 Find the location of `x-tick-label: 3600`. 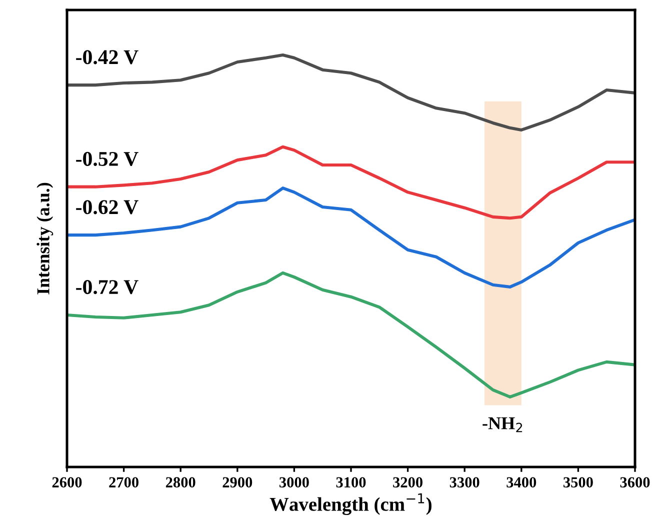

x-tick-label: 3600 is located at coordinates (635, 482).